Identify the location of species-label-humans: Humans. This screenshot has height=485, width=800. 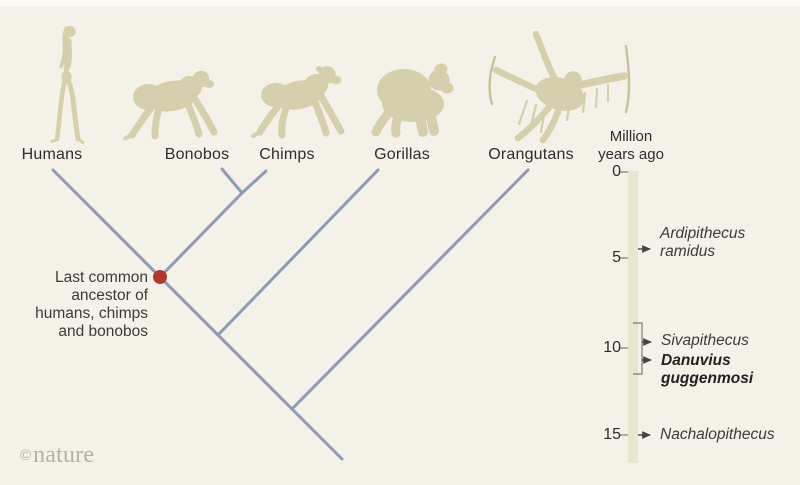
(52, 154).